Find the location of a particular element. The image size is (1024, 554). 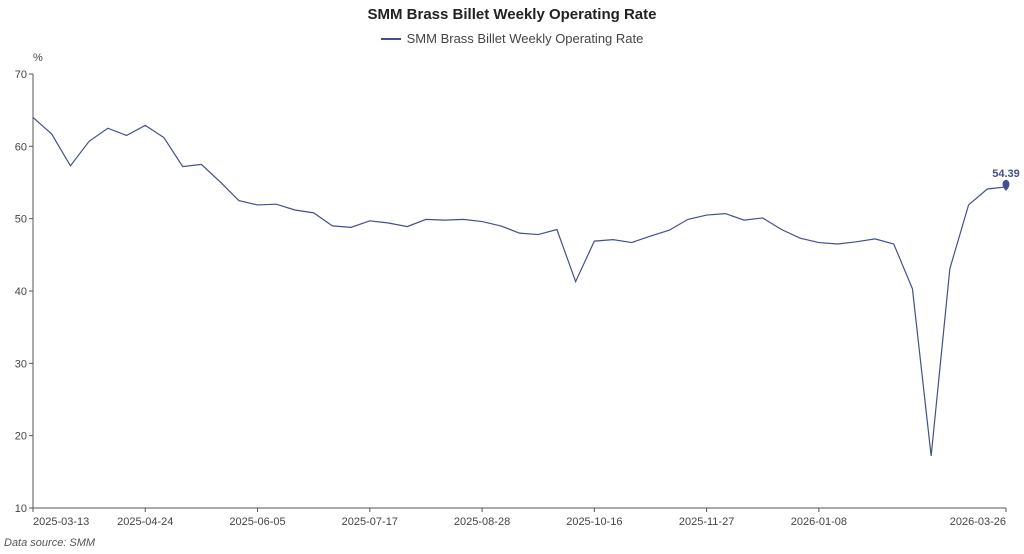

y-tick-label: 50 is located at coordinates (21, 220).